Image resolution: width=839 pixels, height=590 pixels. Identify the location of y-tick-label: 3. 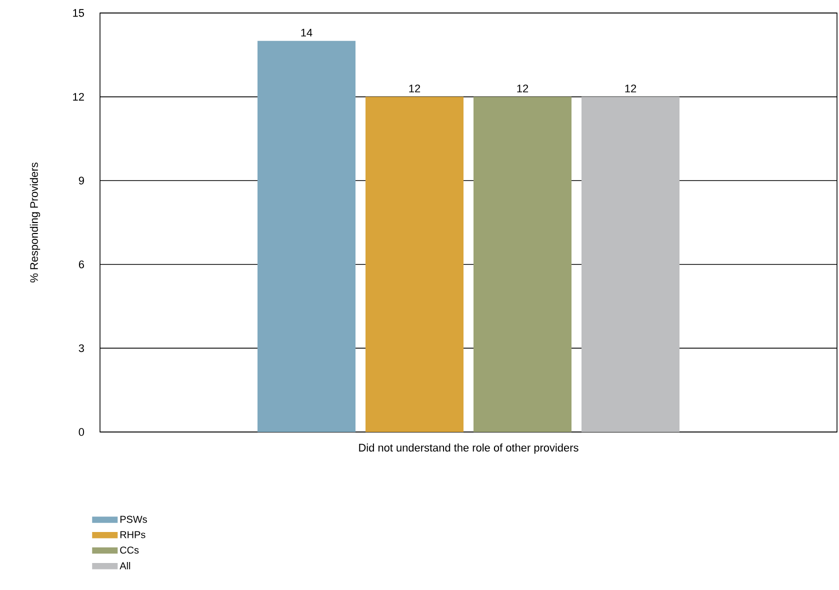
(81, 348).